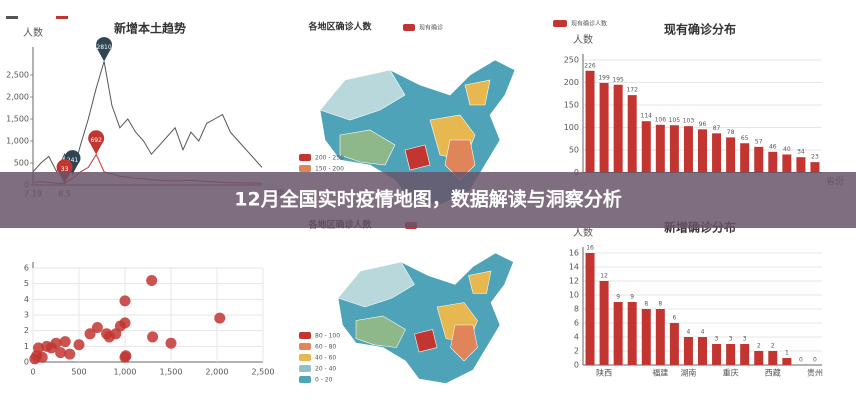  What do you see at coordinates (327, 336) in the screenshot?
I see `legend-label: 80 - 100` at bounding box center [327, 336].